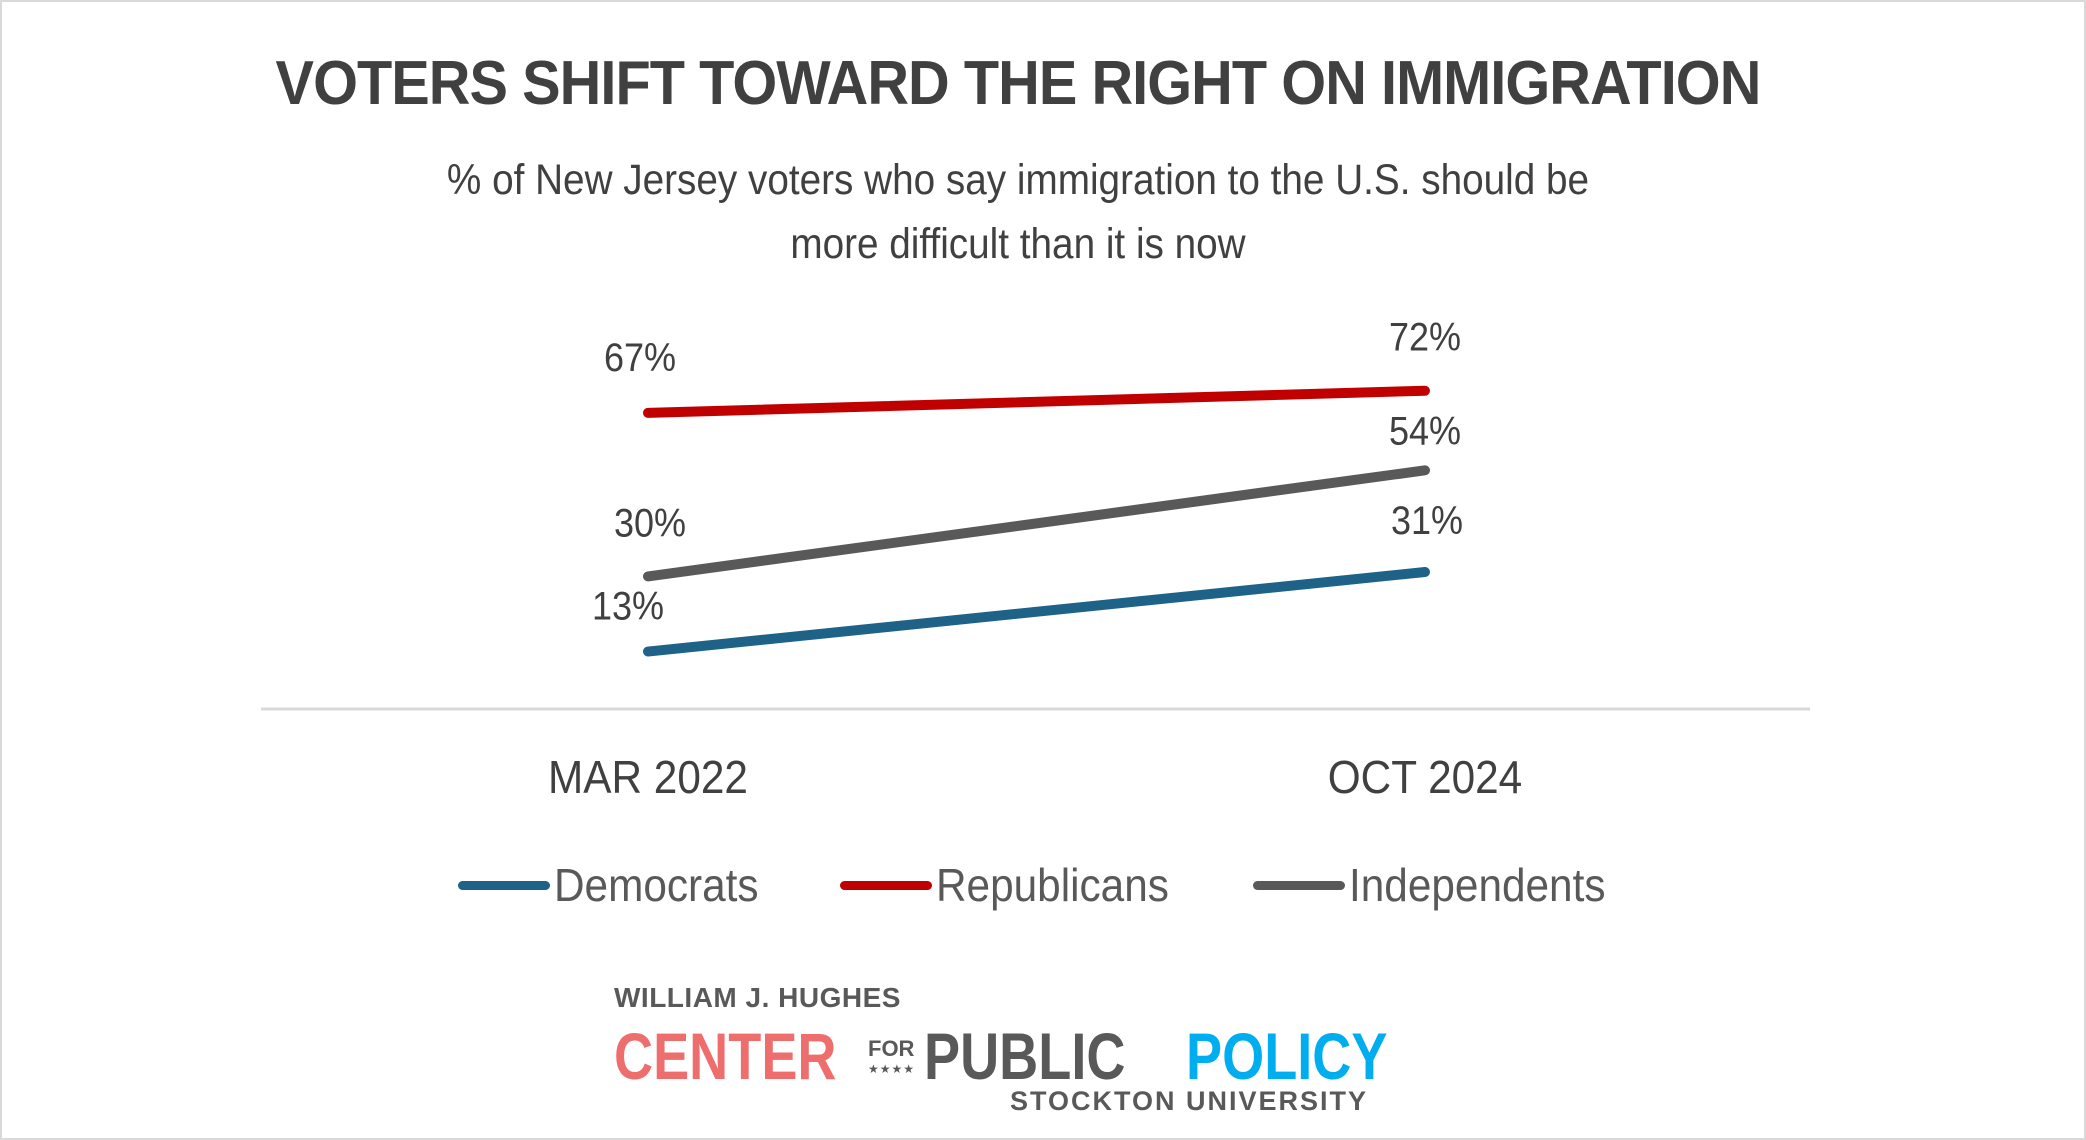 The image size is (2086, 1140). Describe the element at coordinates (628, 607) in the screenshot. I see `data-label-democrats-mar-2022: 13%` at that location.